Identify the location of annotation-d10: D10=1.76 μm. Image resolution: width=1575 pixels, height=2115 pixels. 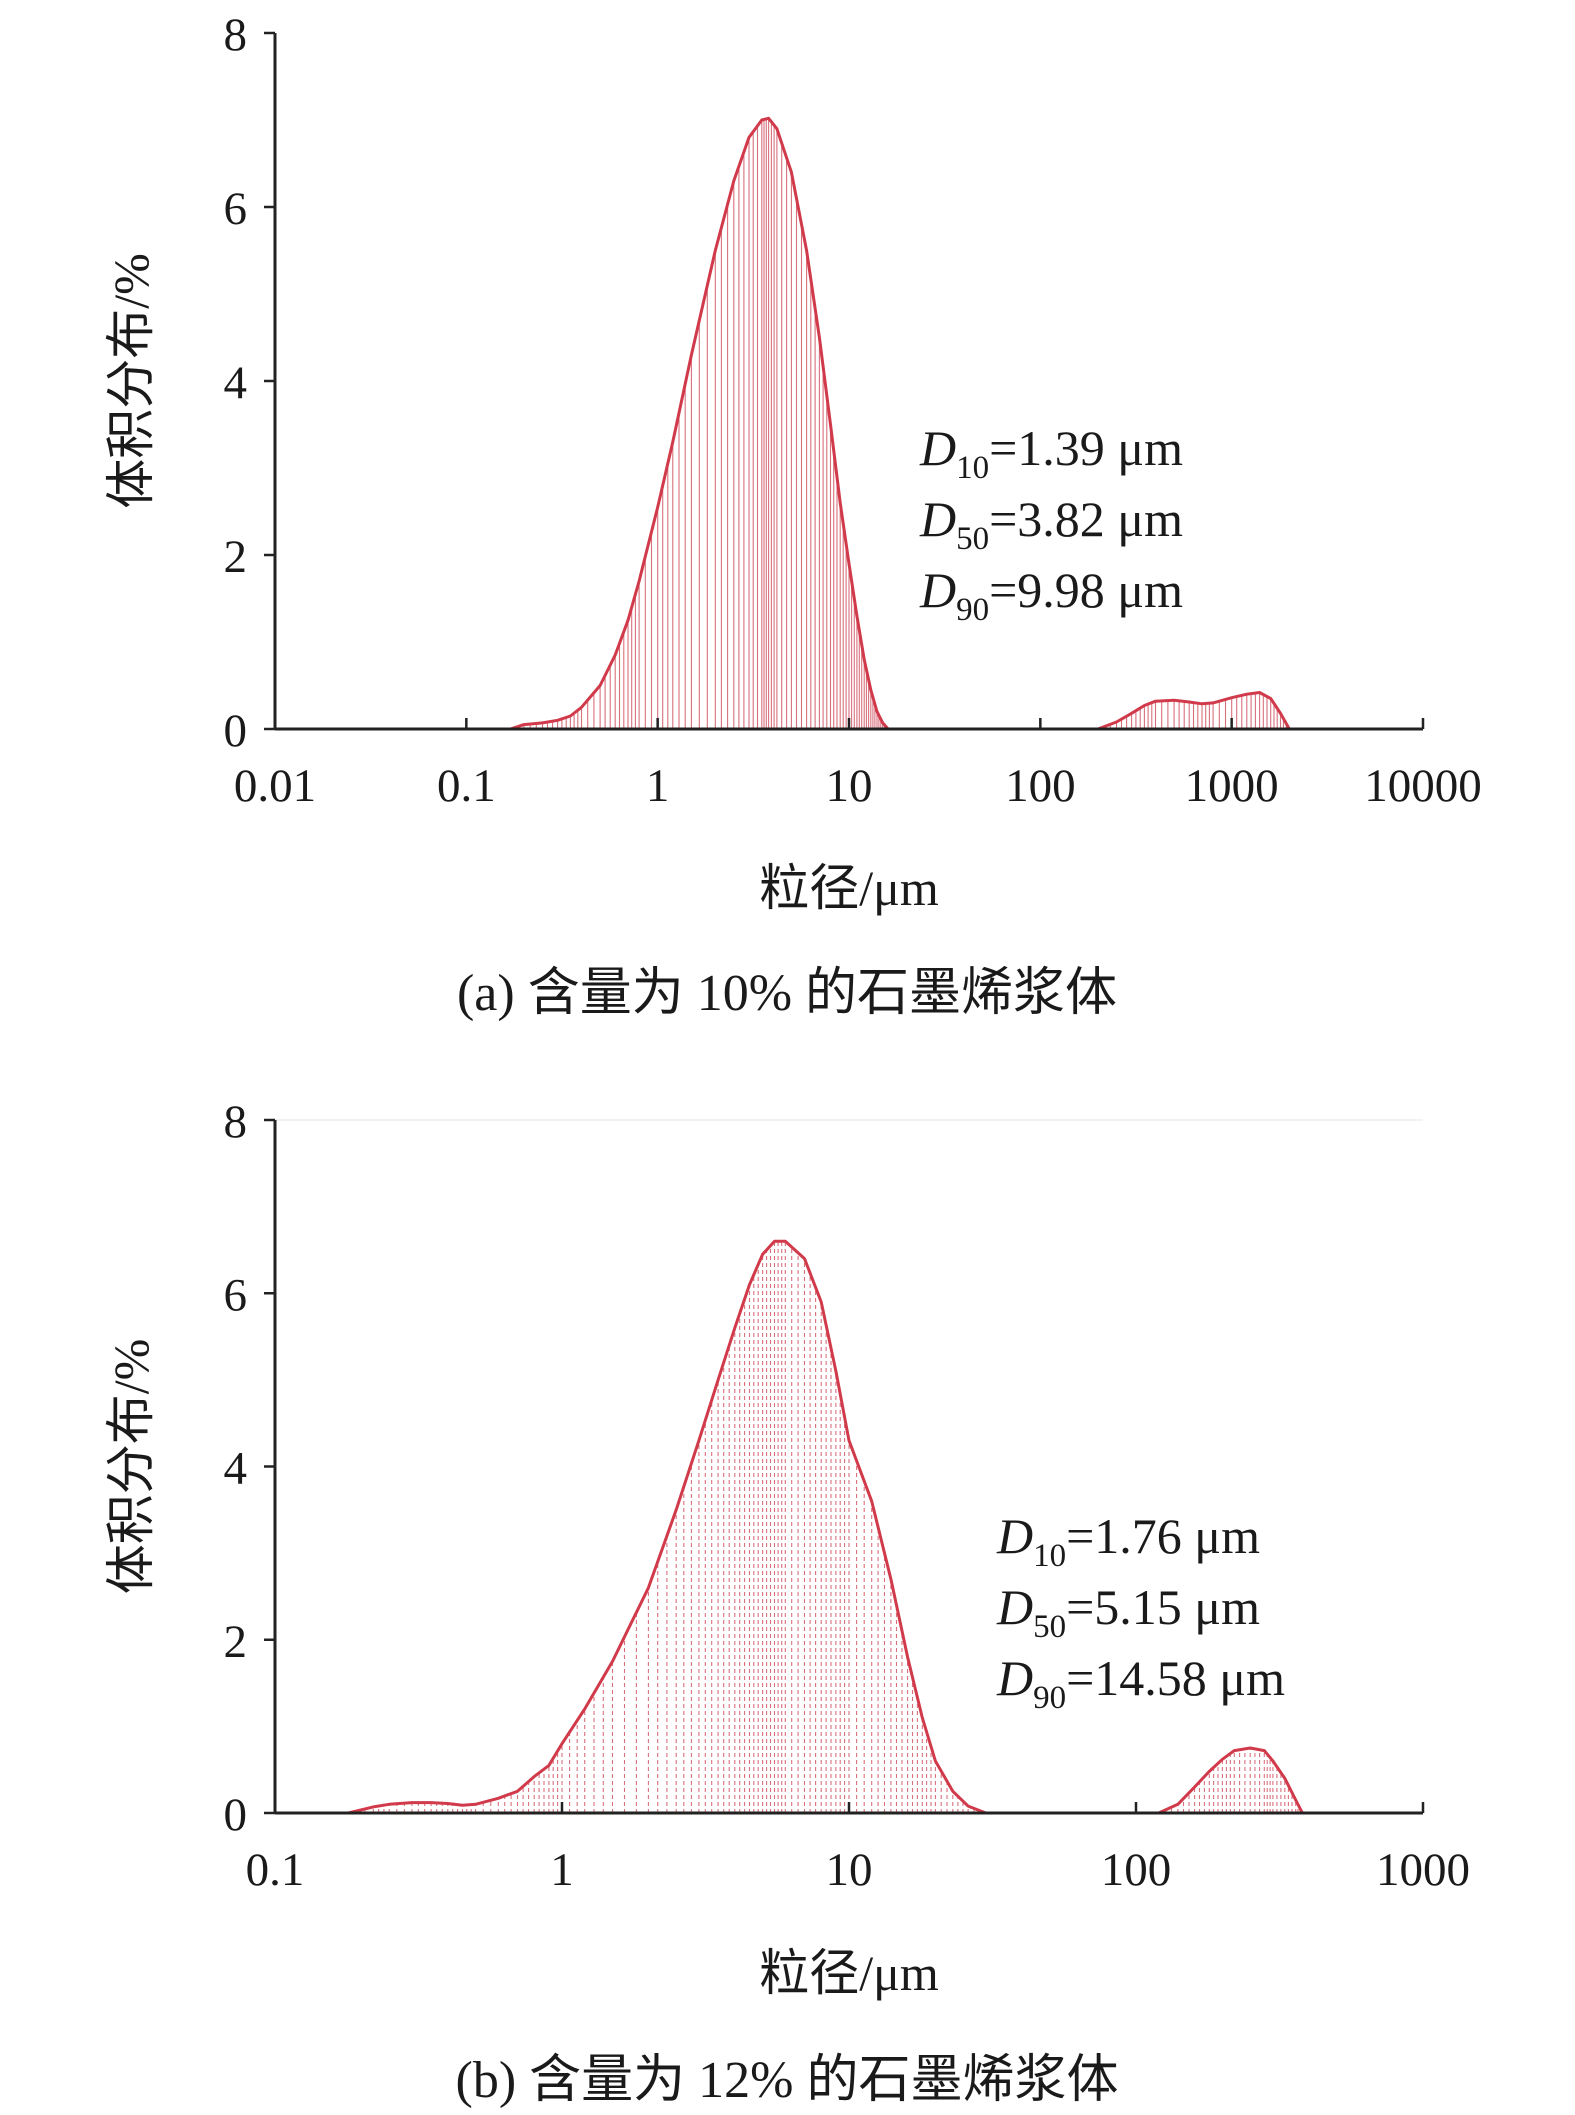
(1128, 1541).